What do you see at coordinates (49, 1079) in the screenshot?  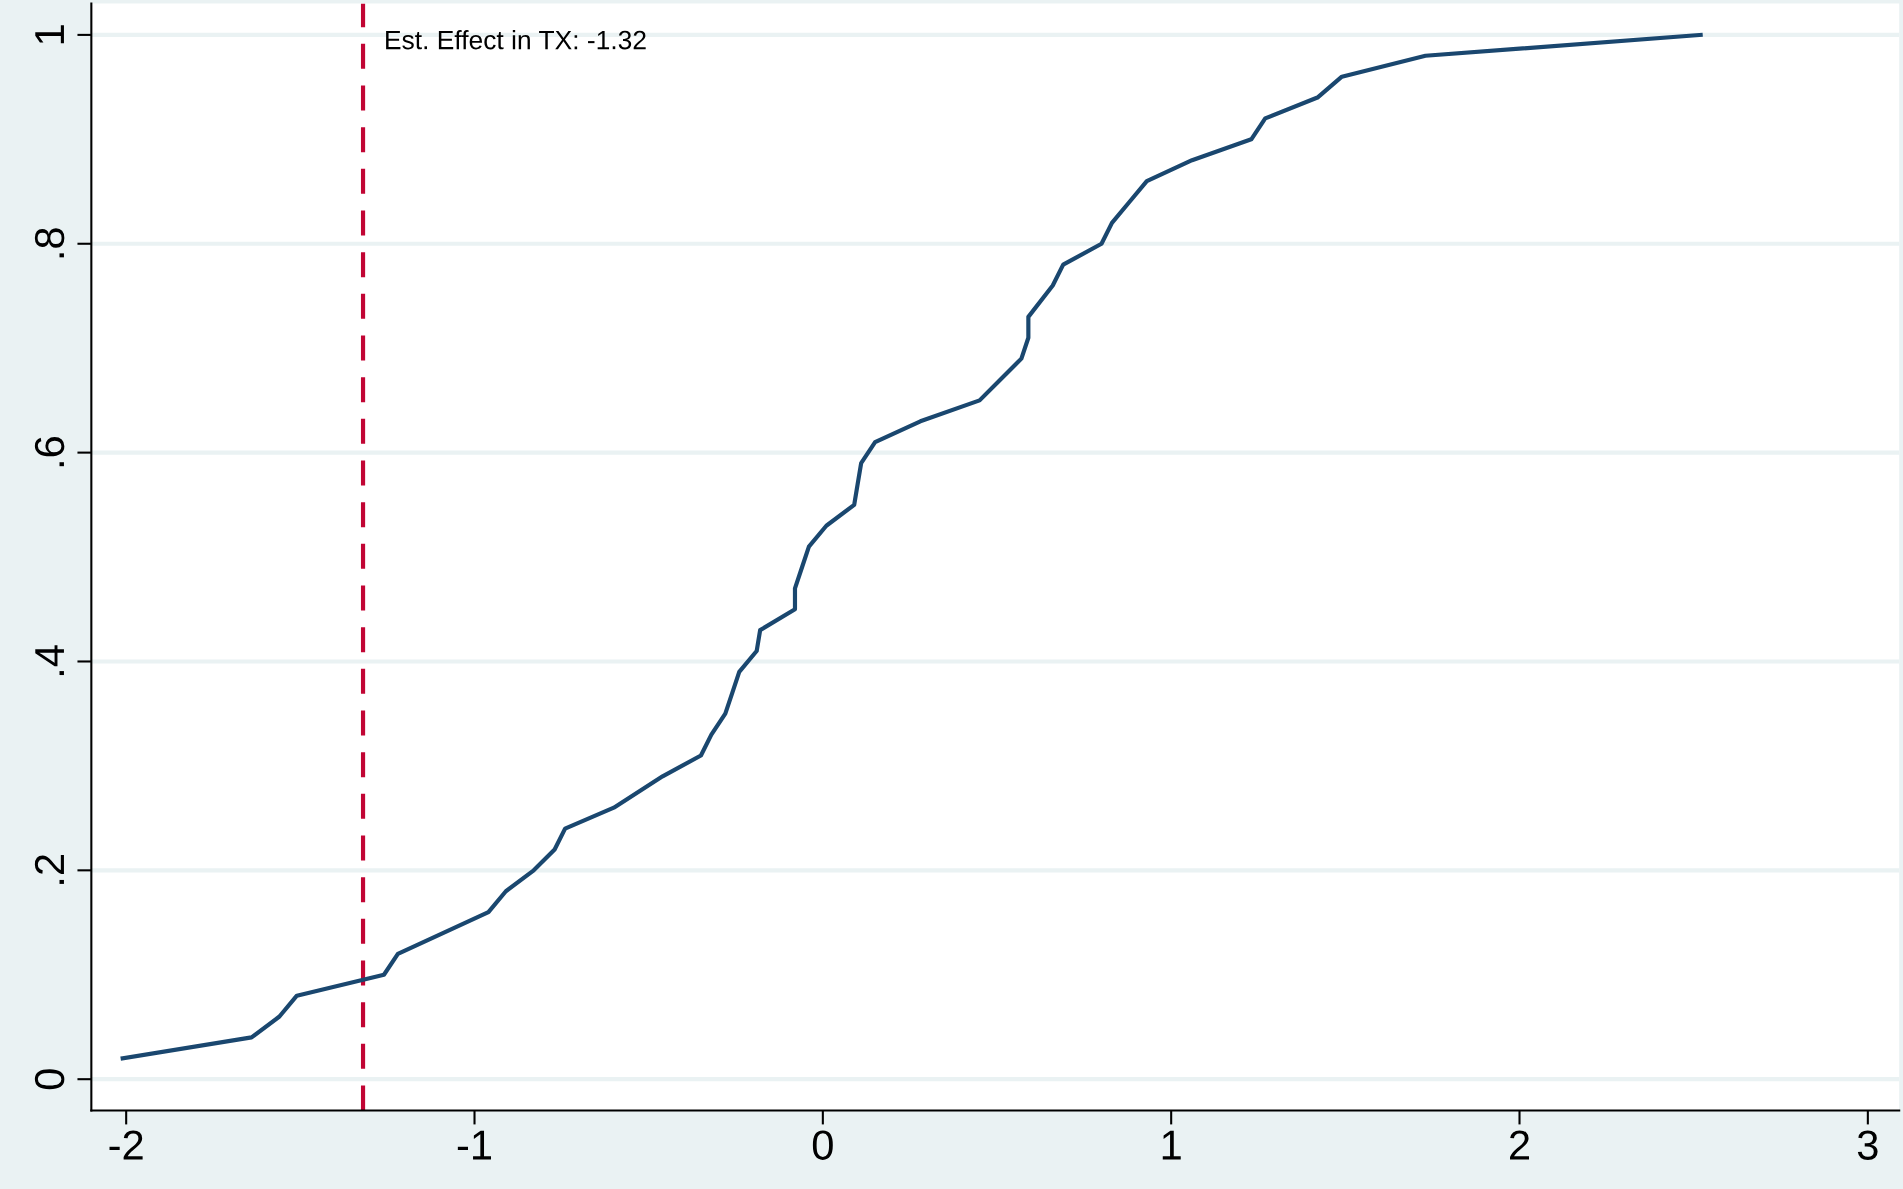 I see `y-tick-label: 0` at bounding box center [49, 1079].